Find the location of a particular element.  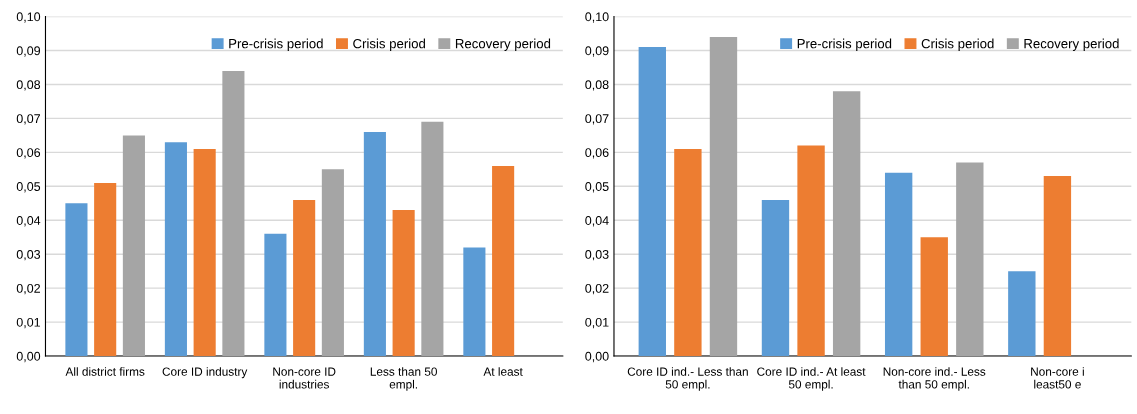

x-tick-label: At least is located at coordinates (503, 371).